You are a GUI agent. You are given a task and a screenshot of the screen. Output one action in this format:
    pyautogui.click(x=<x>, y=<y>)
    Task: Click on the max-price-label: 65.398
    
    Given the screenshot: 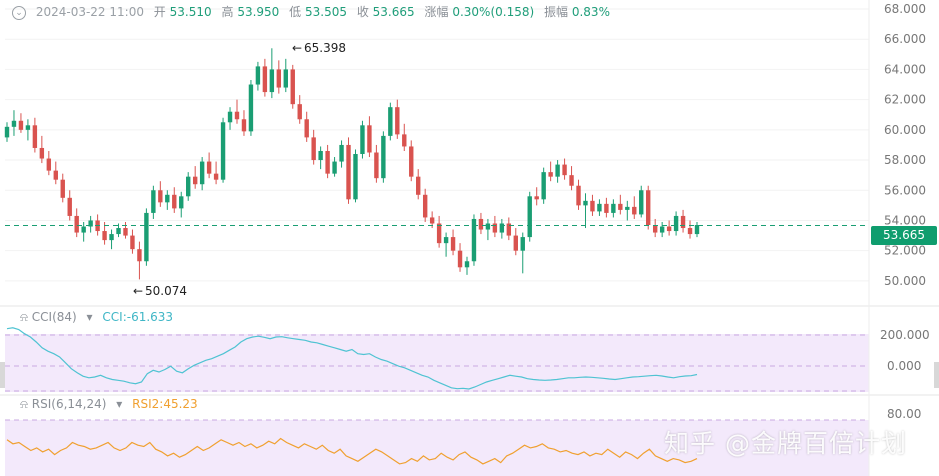 What is the action you would take?
    pyautogui.click(x=325, y=48)
    